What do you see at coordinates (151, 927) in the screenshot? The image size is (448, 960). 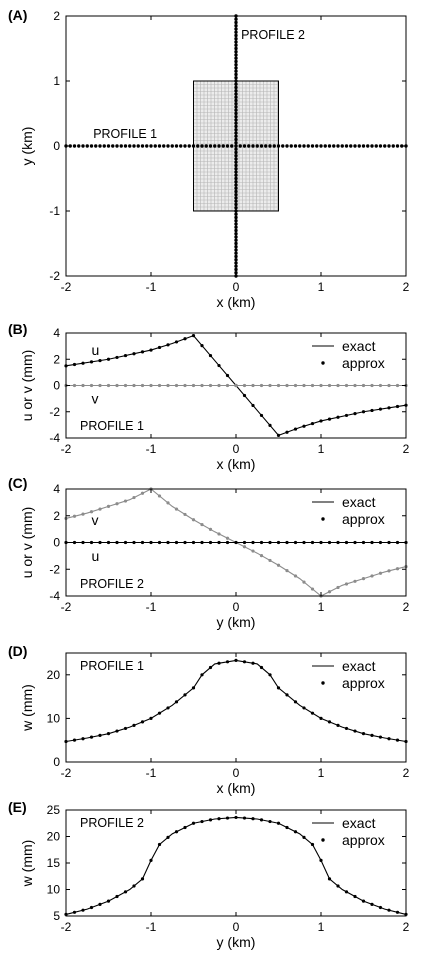 I see `x-tick-label: -1` at bounding box center [151, 927].